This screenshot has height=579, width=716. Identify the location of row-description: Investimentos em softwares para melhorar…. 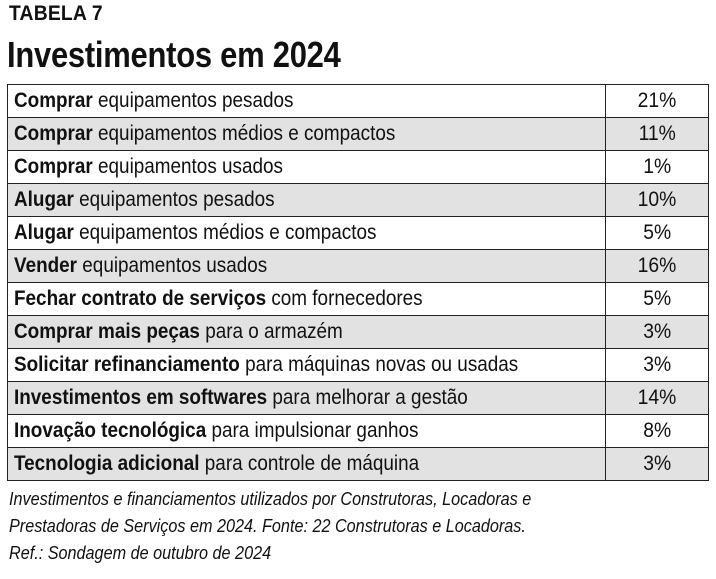
(306, 398).